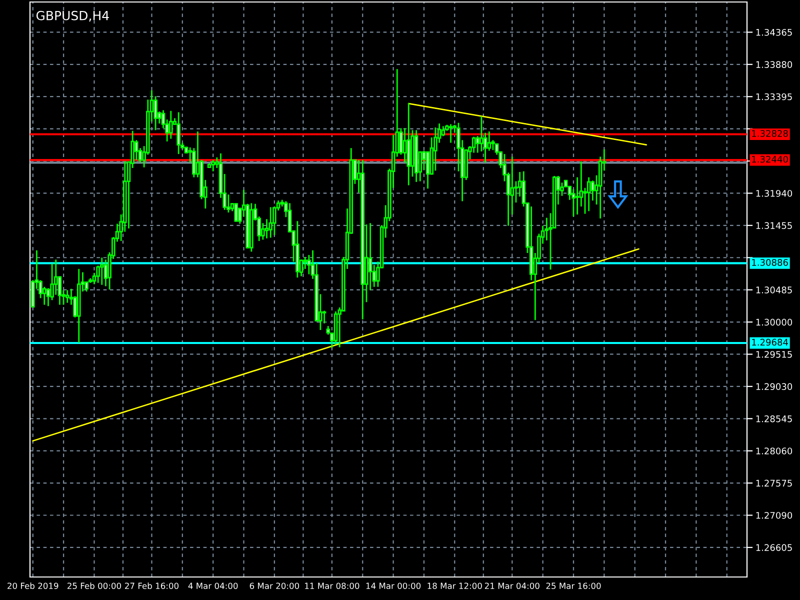  I want to click on x-tick-label: 6 Mar 20:00, so click(275, 586).